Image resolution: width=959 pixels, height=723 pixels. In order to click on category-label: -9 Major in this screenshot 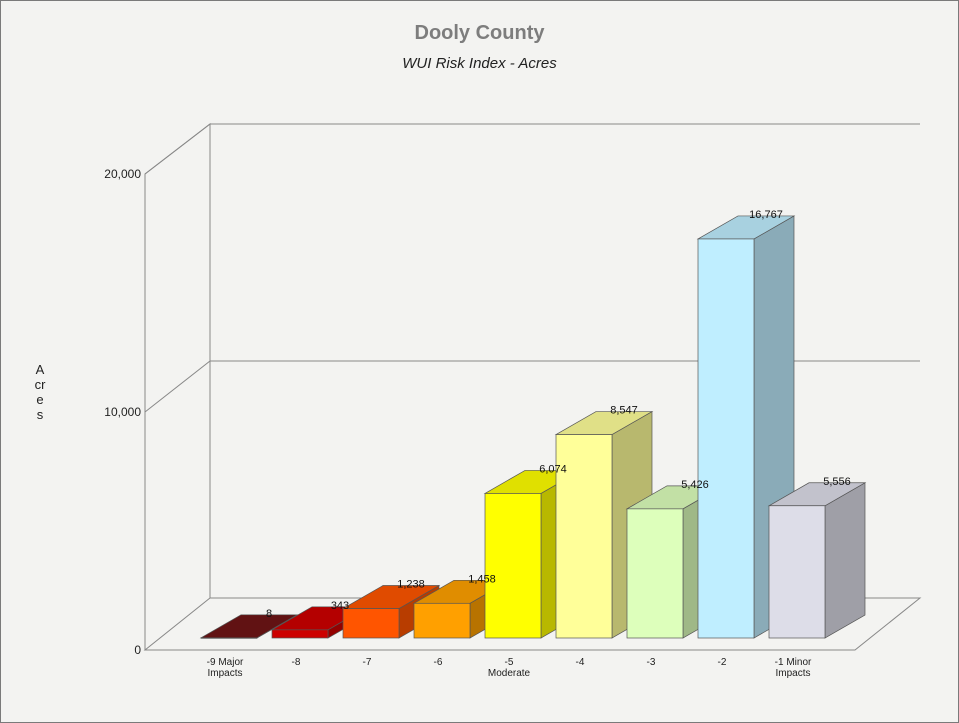, I will do `click(225, 662)`.